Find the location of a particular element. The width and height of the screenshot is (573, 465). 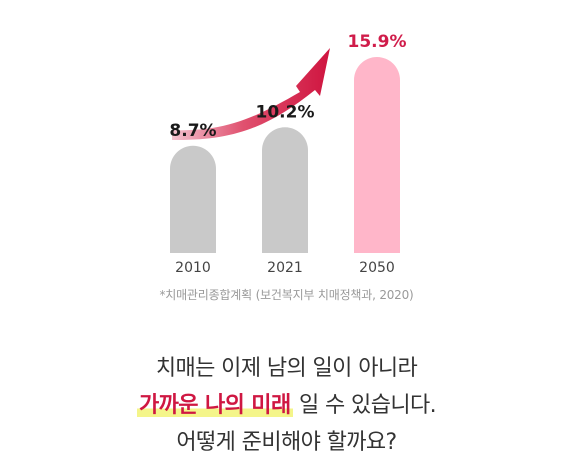

bar-2021 is located at coordinates (285, 190).